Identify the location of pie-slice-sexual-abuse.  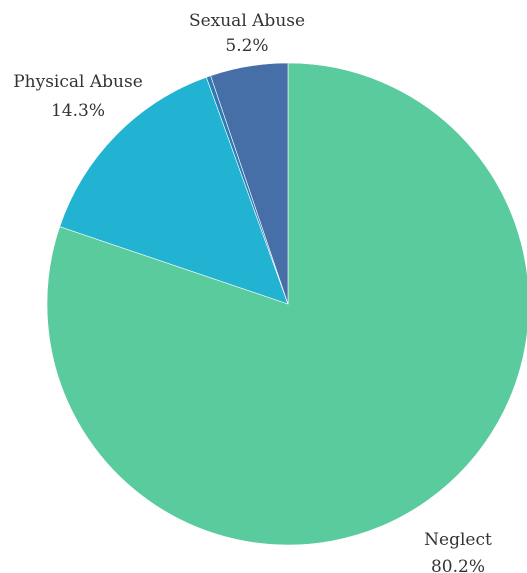
(249, 183).